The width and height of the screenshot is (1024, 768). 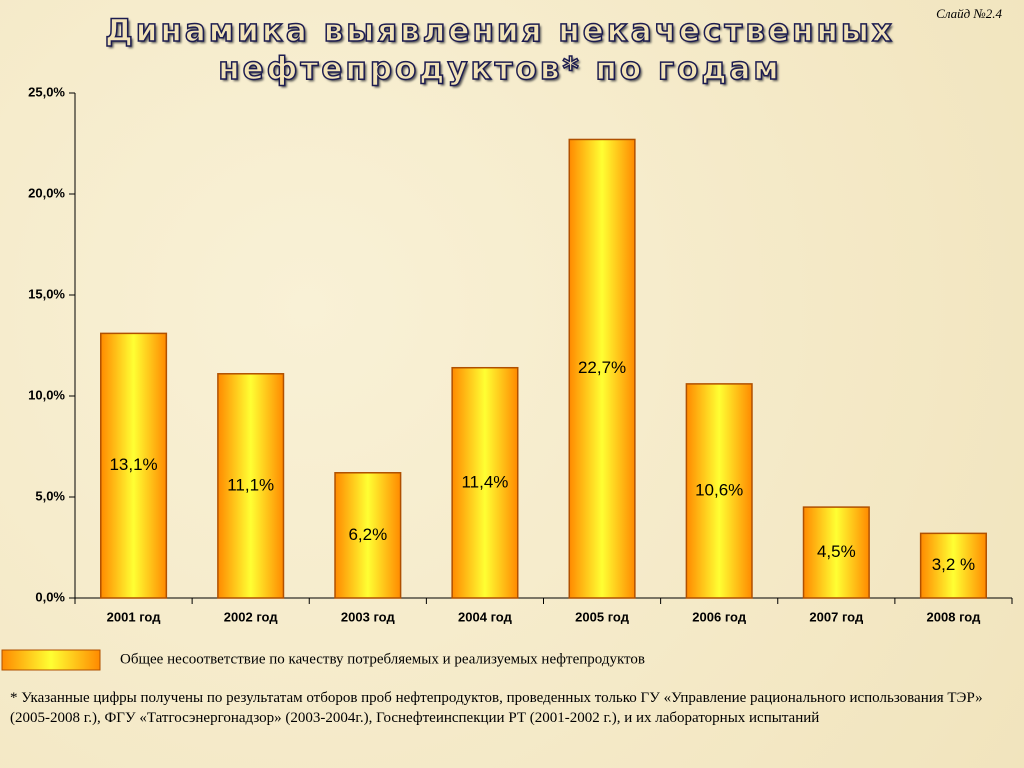 What do you see at coordinates (134, 616) in the screenshot?
I see `x-tick-label: 2001 год` at bounding box center [134, 616].